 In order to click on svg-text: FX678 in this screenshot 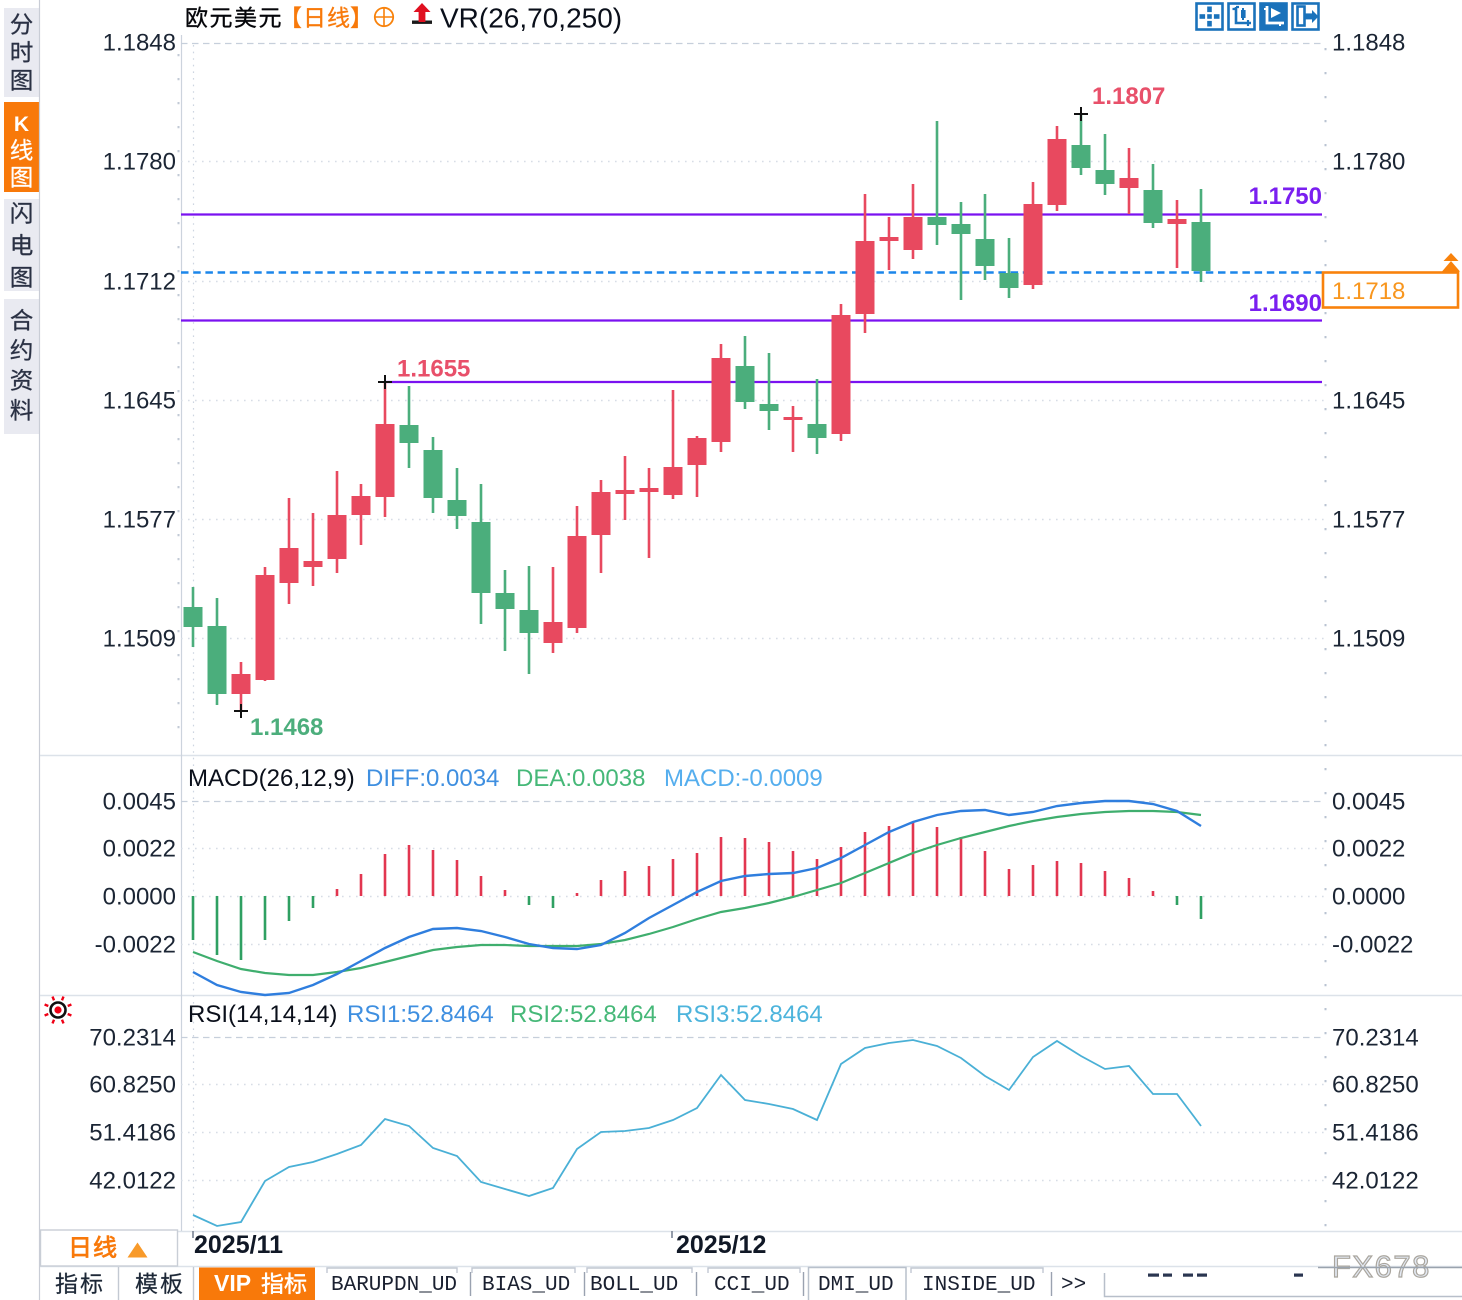, I will do `click(1381, 1266)`.